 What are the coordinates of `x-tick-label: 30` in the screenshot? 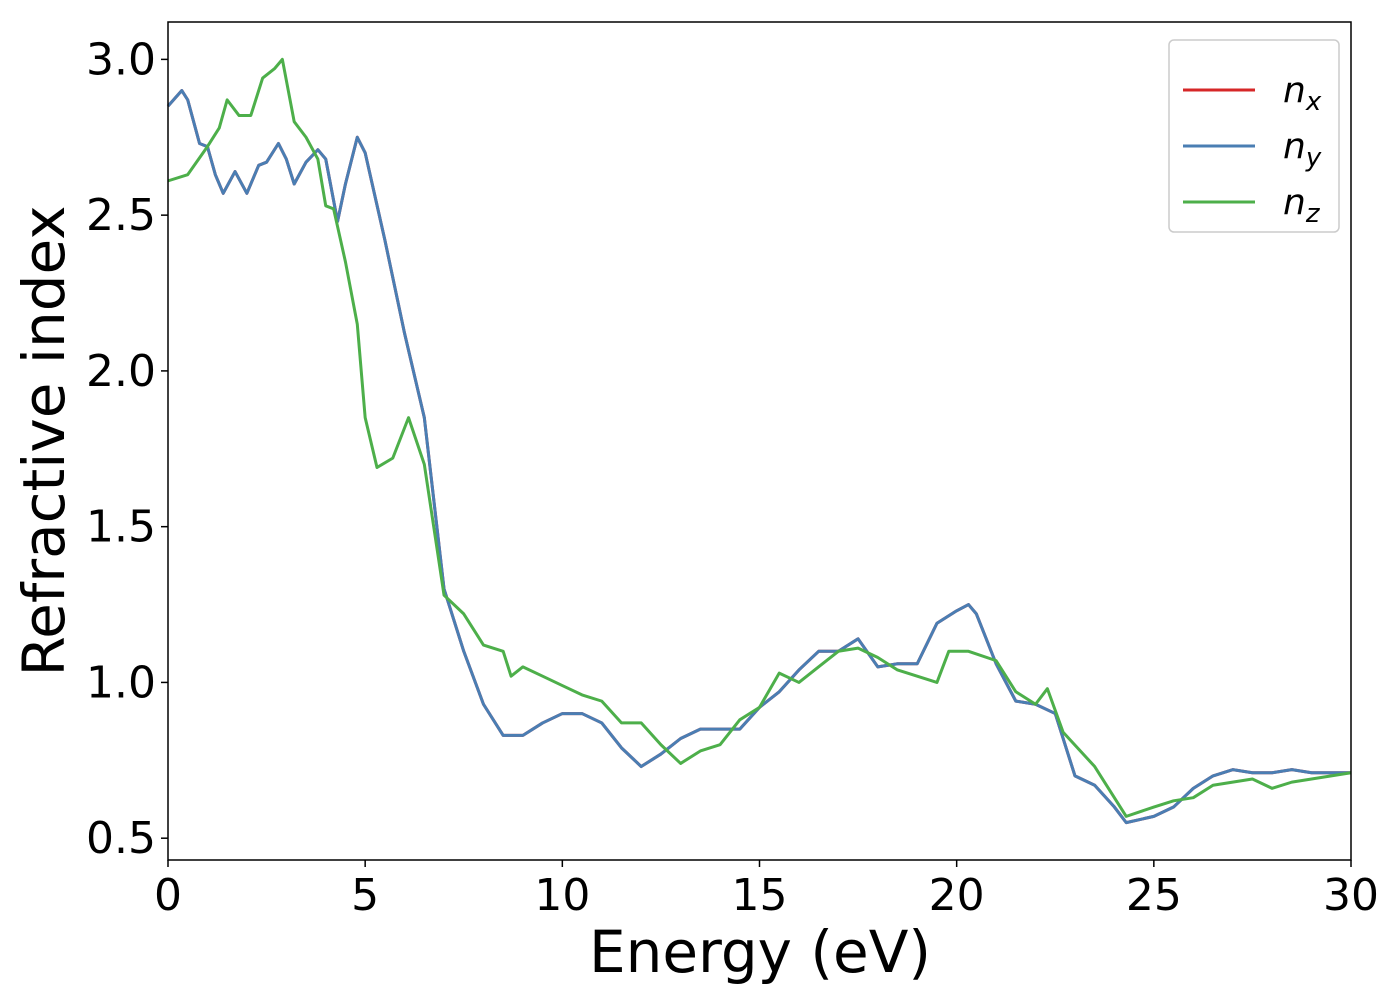 It's located at (1351, 895).